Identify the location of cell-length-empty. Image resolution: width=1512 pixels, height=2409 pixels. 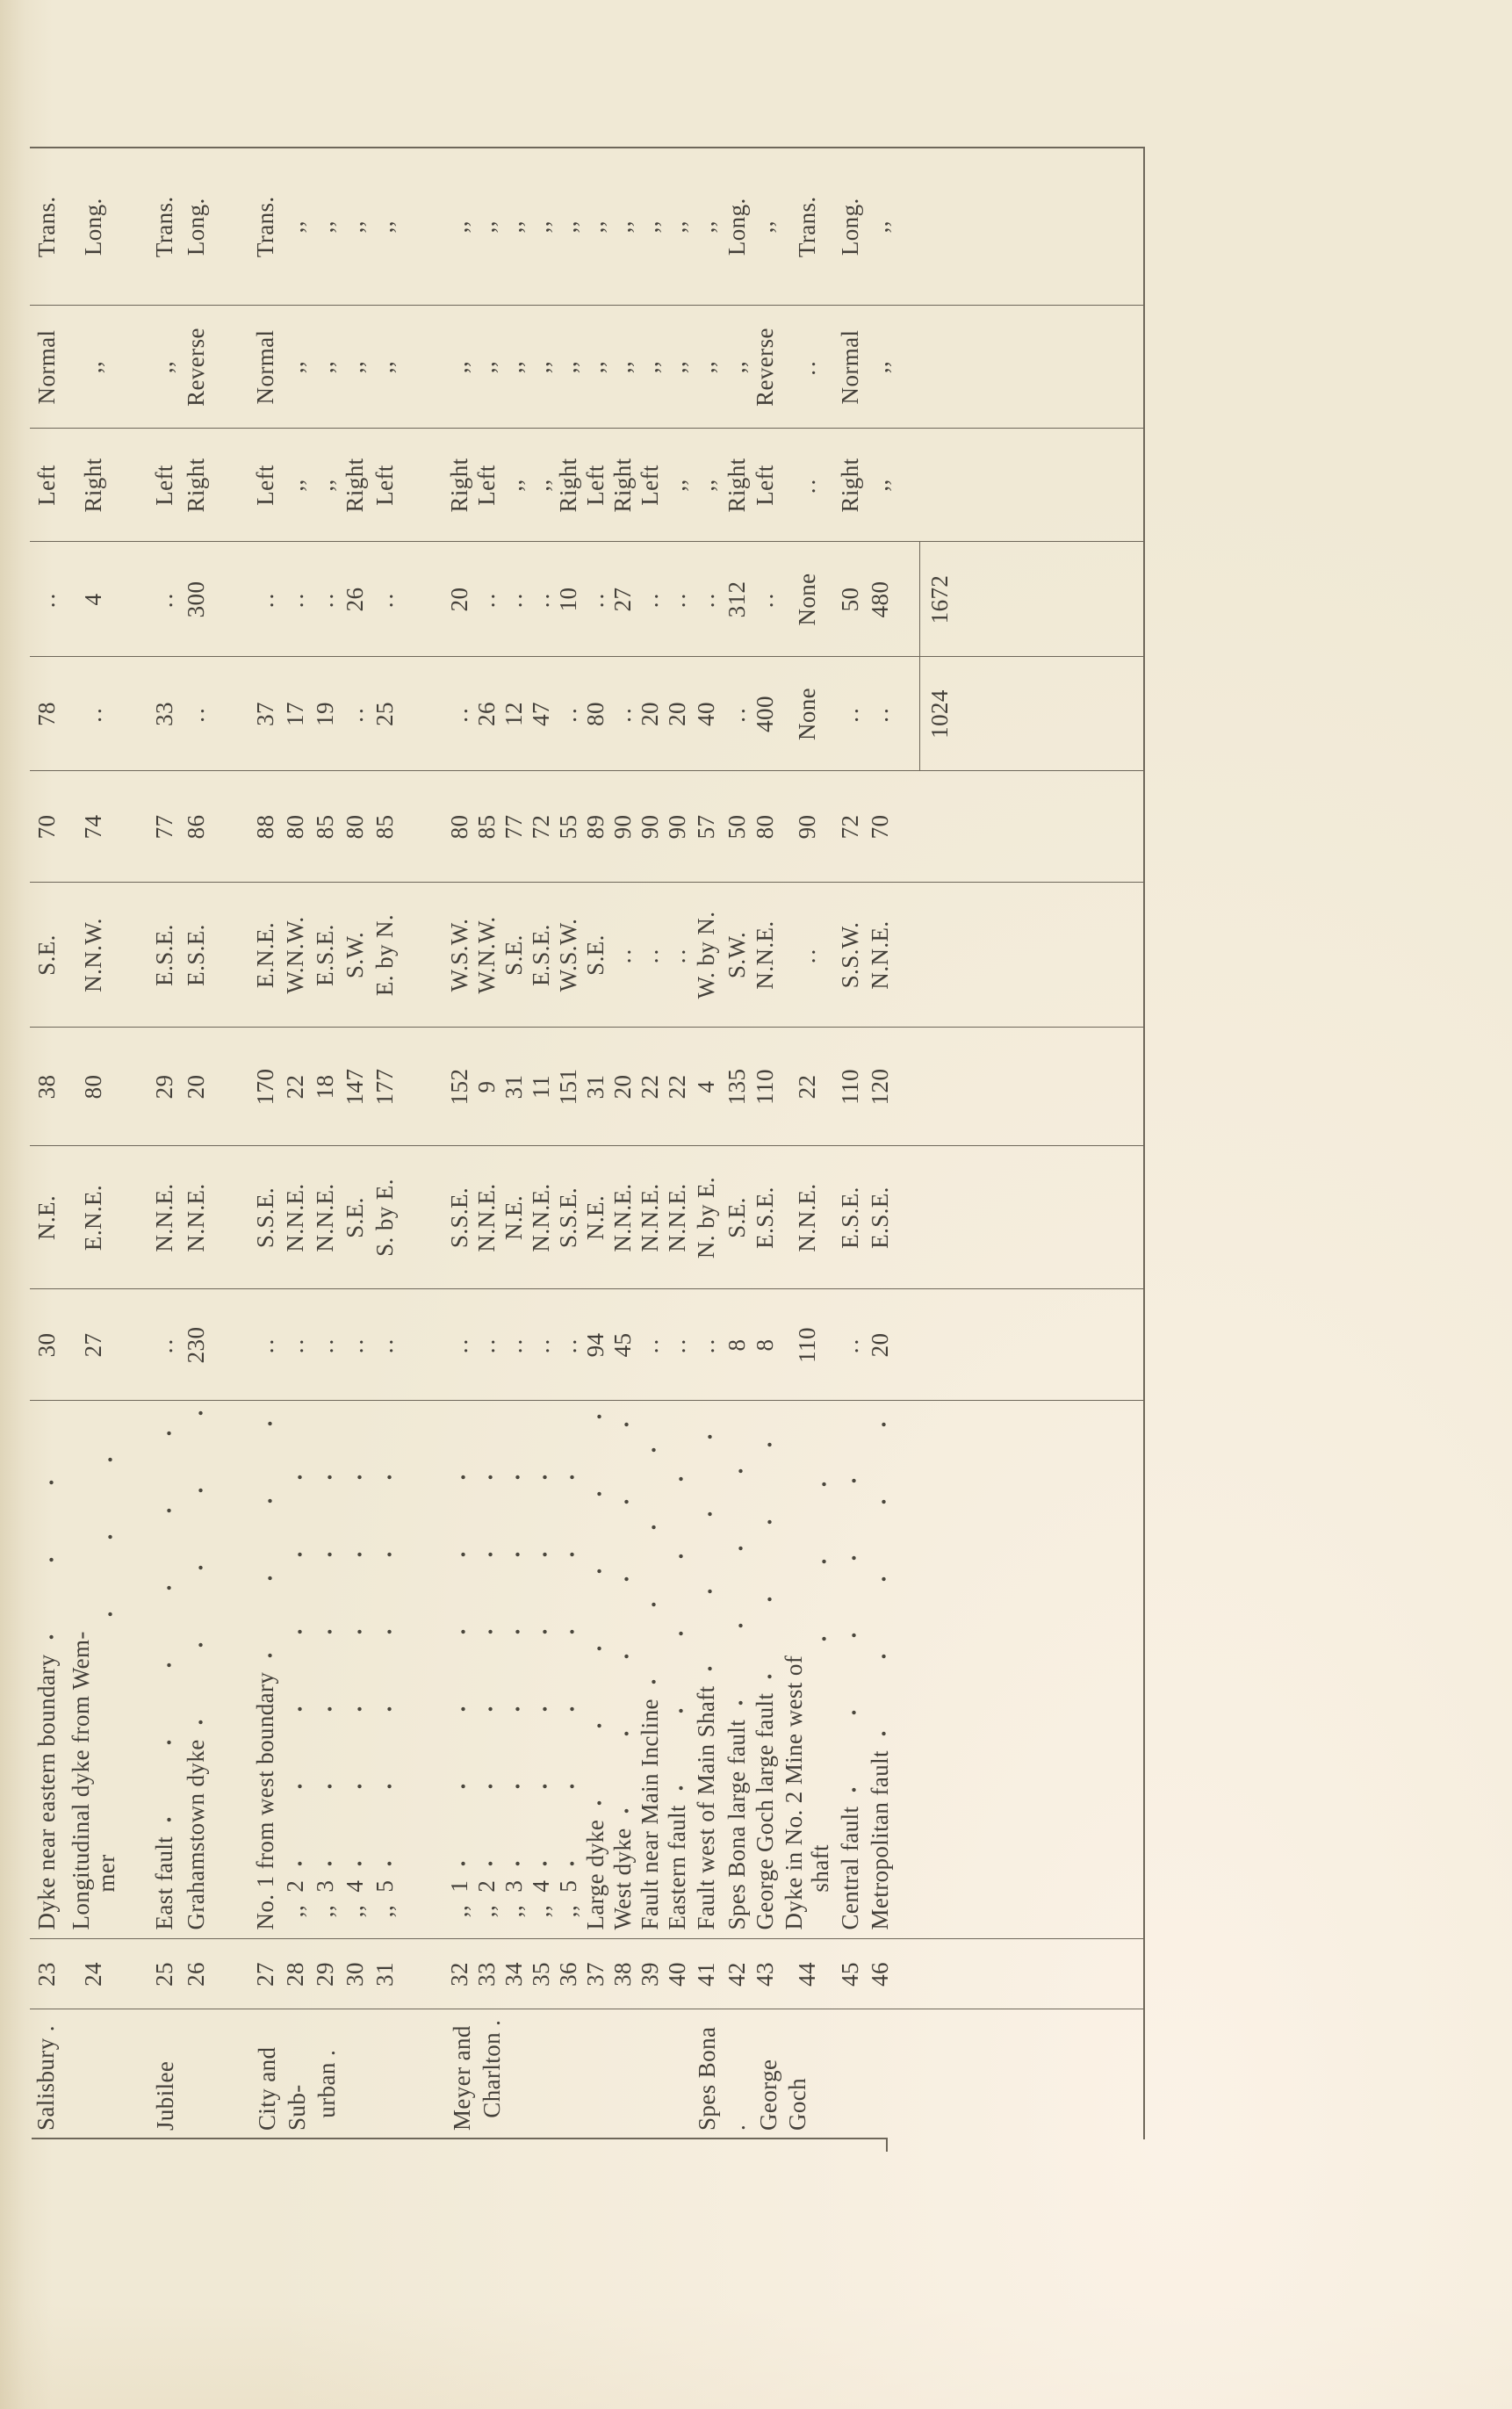
(1052, 1087).